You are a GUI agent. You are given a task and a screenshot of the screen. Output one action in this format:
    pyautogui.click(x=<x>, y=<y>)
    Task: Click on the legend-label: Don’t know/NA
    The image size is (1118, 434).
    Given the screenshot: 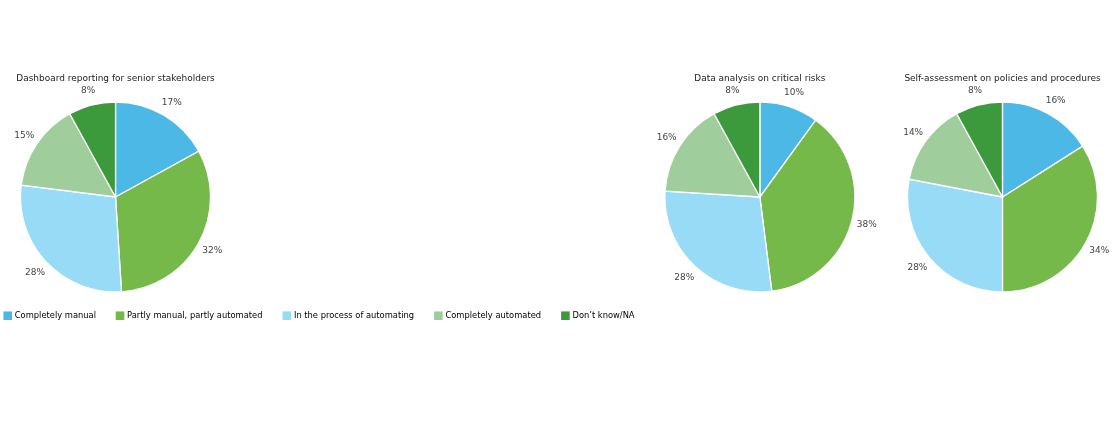 What is the action you would take?
    pyautogui.click(x=603, y=315)
    